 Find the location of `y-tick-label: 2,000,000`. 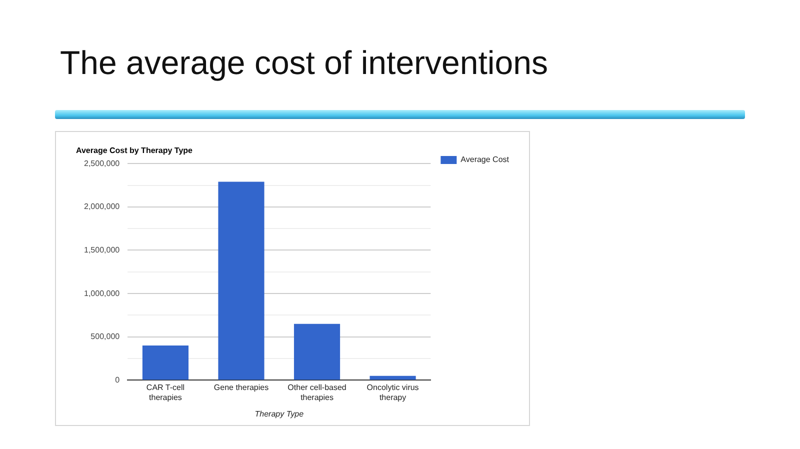

y-tick-label: 2,000,000 is located at coordinates (102, 207).